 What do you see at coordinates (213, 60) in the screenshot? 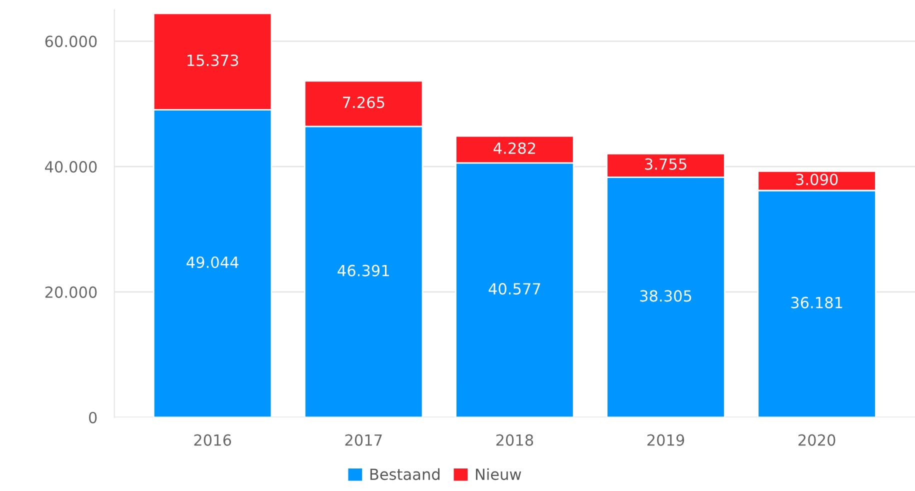
I see `data-label: 15.373` at bounding box center [213, 60].